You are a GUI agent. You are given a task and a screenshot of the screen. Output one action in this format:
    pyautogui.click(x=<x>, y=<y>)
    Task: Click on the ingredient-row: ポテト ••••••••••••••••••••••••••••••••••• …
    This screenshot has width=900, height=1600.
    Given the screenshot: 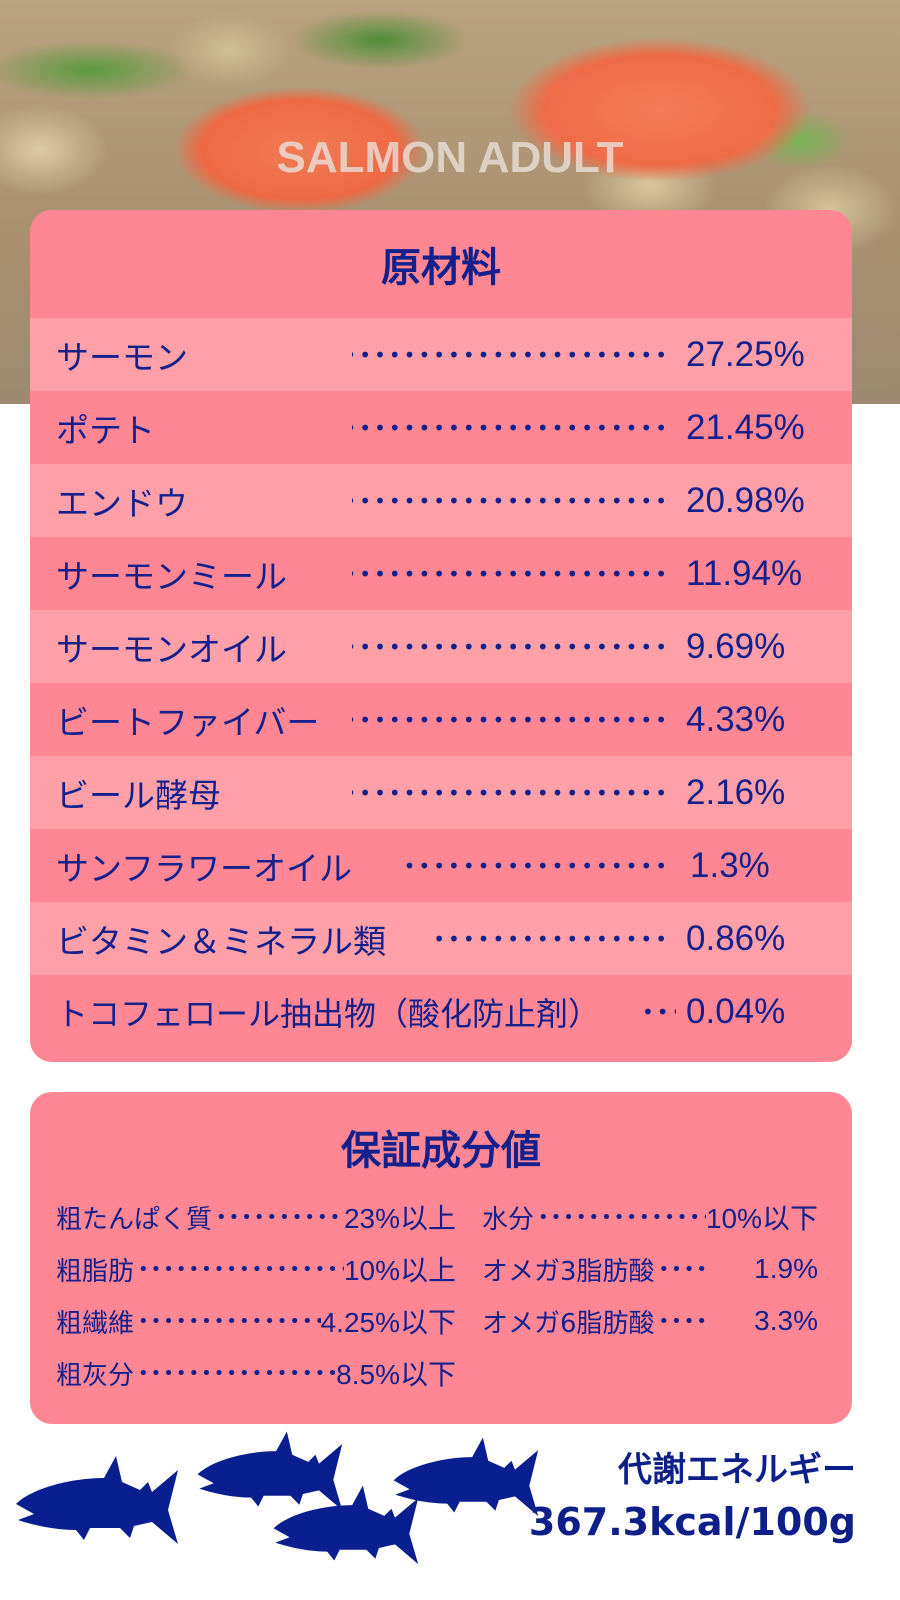 What is the action you would take?
    pyautogui.click(x=441, y=427)
    